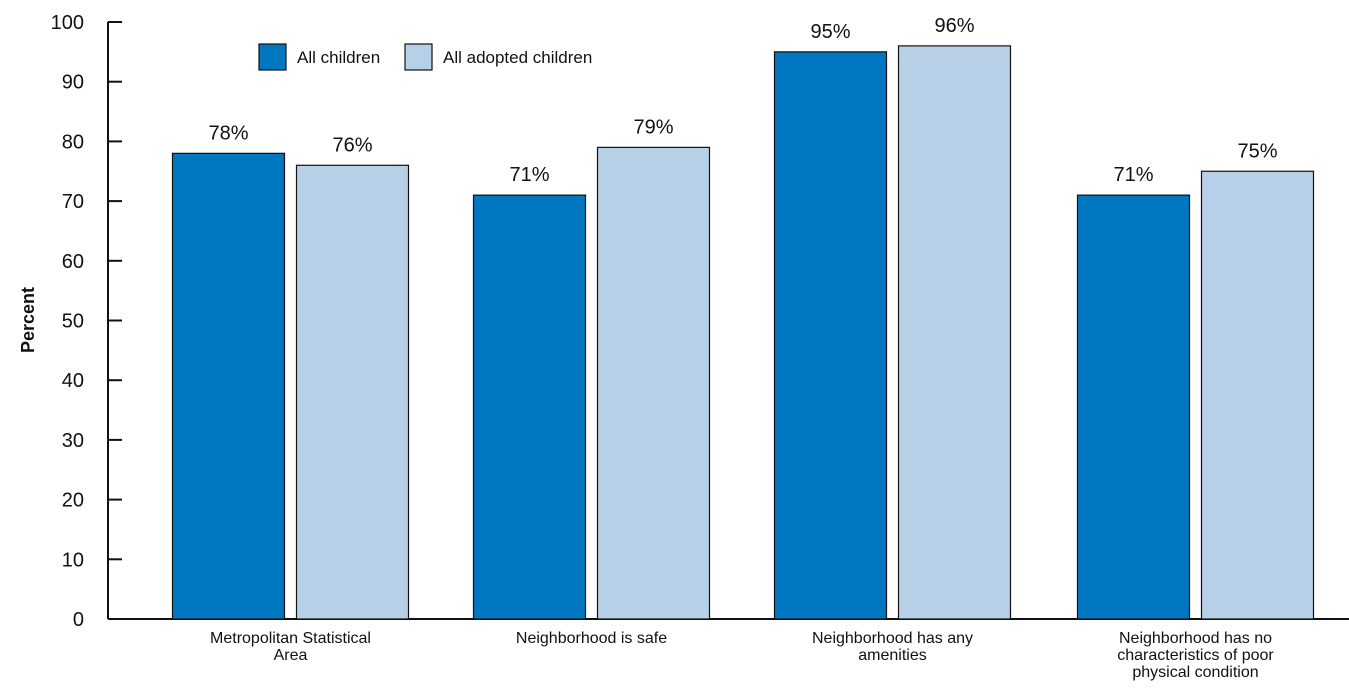 The width and height of the screenshot is (1349, 694). I want to click on data-label: 95%, so click(830, 32).